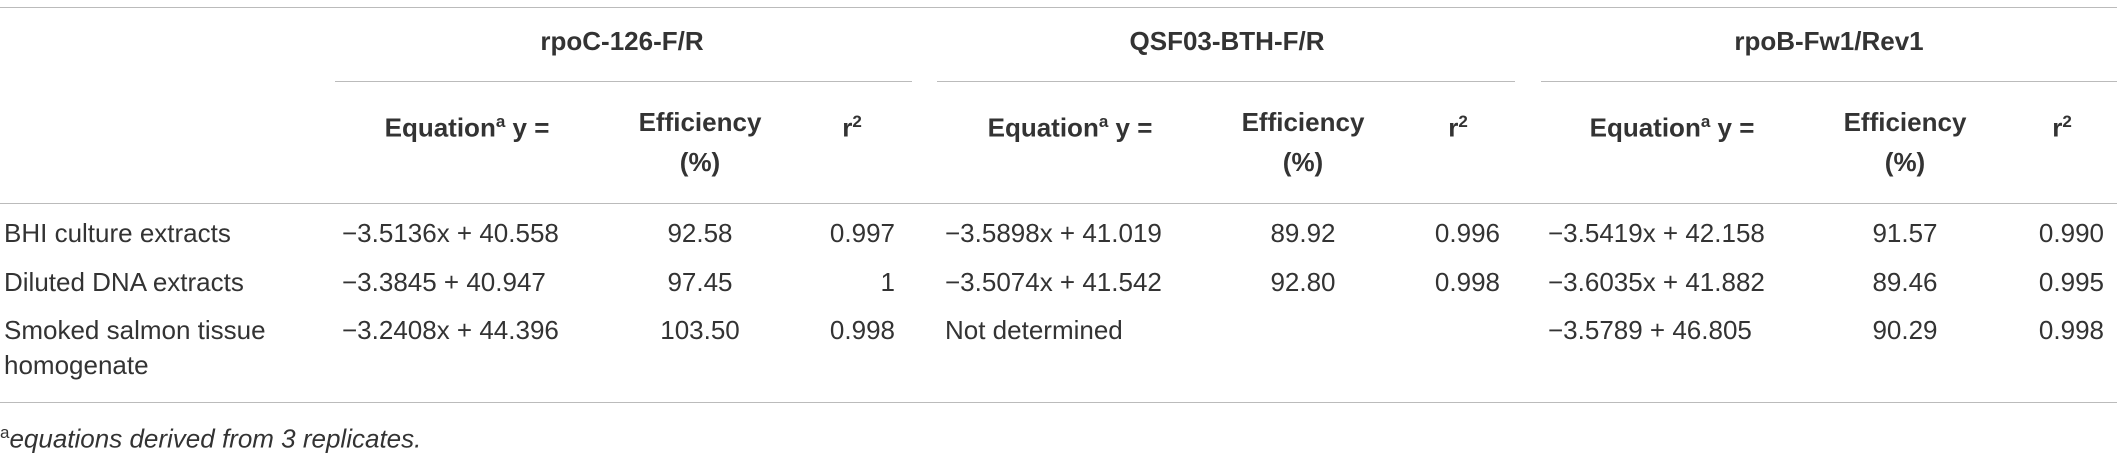 The image size is (2117, 455). I want to click on cell: 89.92, so click(1303, 233).